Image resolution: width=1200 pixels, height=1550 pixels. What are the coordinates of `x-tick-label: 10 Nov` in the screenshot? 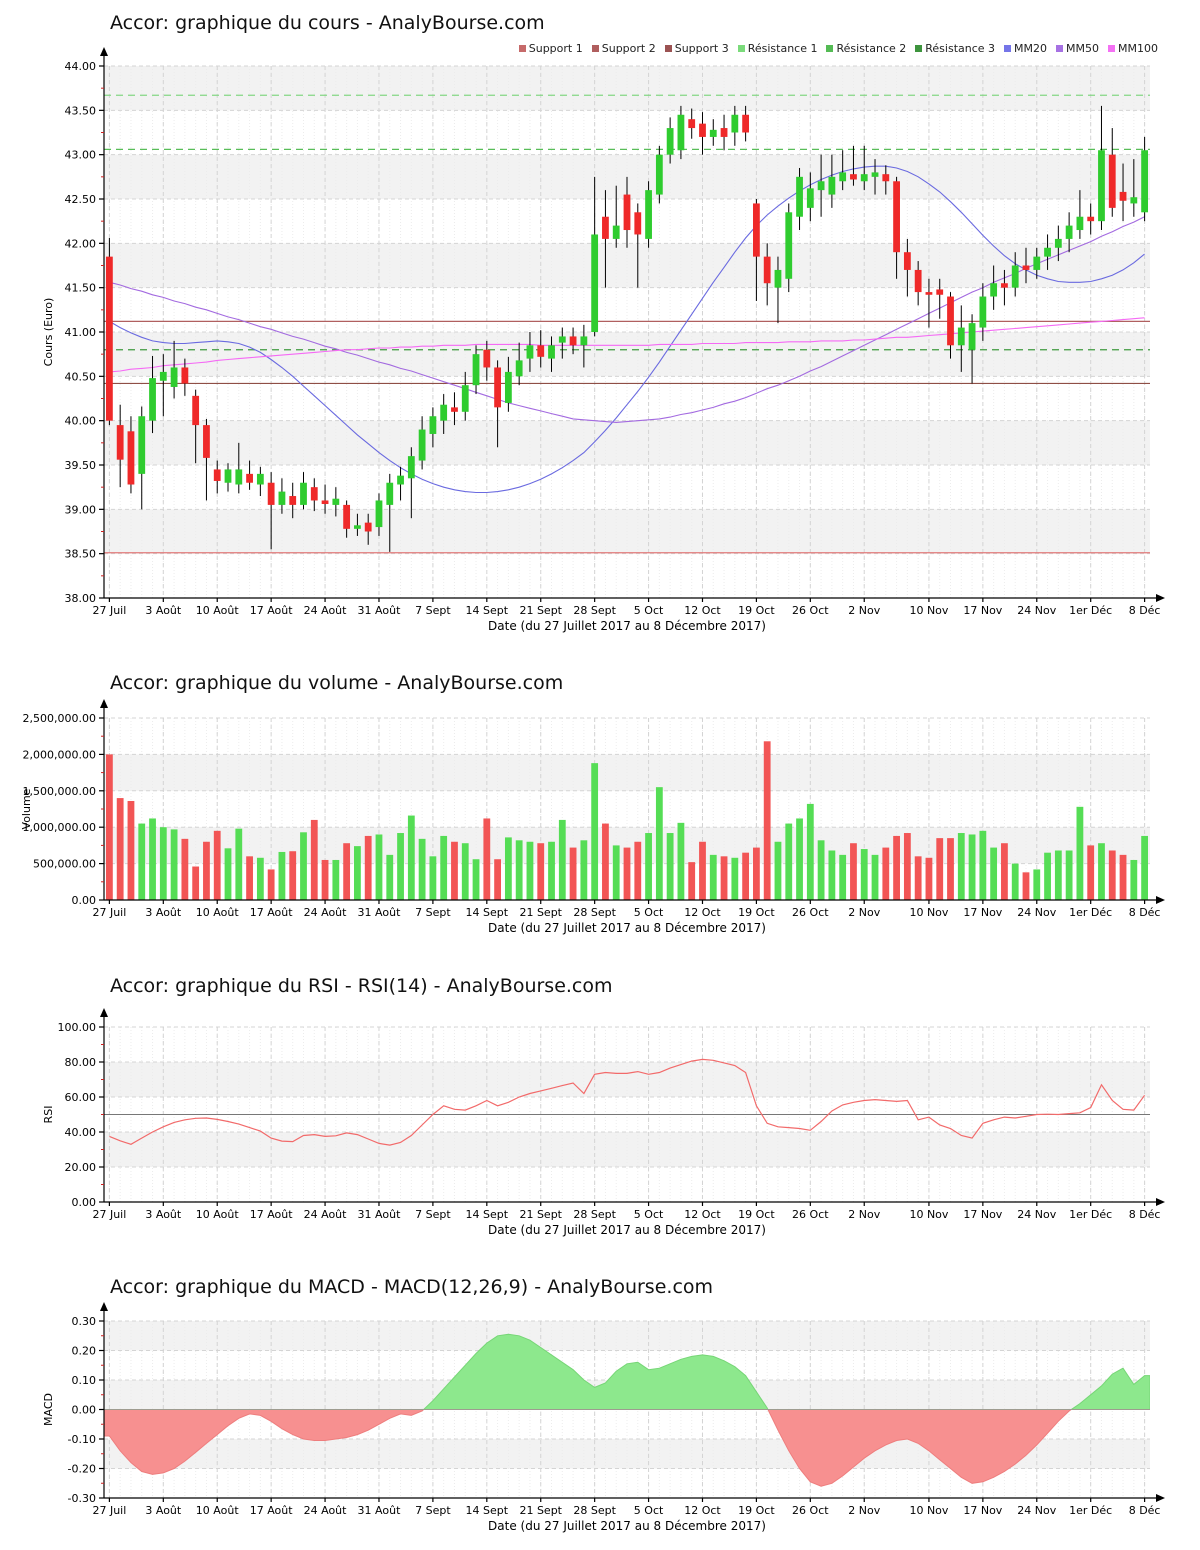 It's located at (928, 610).